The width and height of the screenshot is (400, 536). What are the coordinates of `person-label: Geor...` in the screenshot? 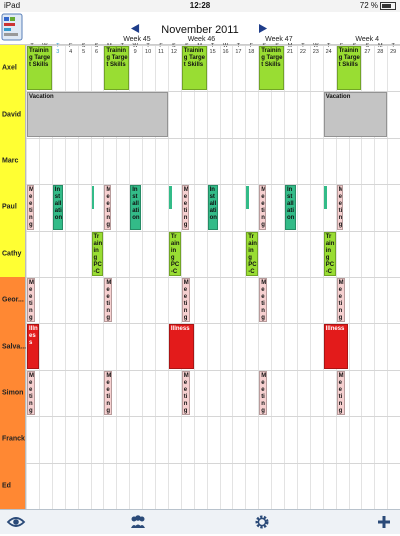 It's located at (13, 300).